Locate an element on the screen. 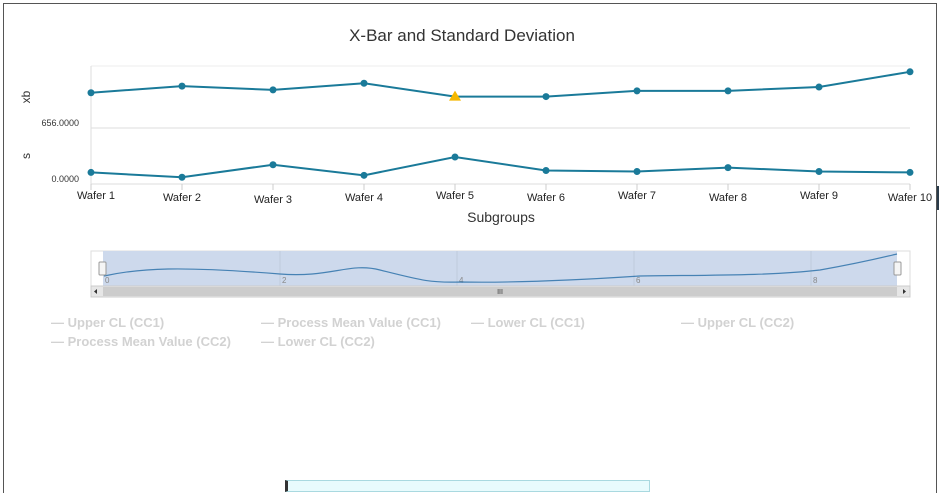 This screenshot has width=940, height=493. scrollbar-grip-icon: III is located at coordinates (500, 292).